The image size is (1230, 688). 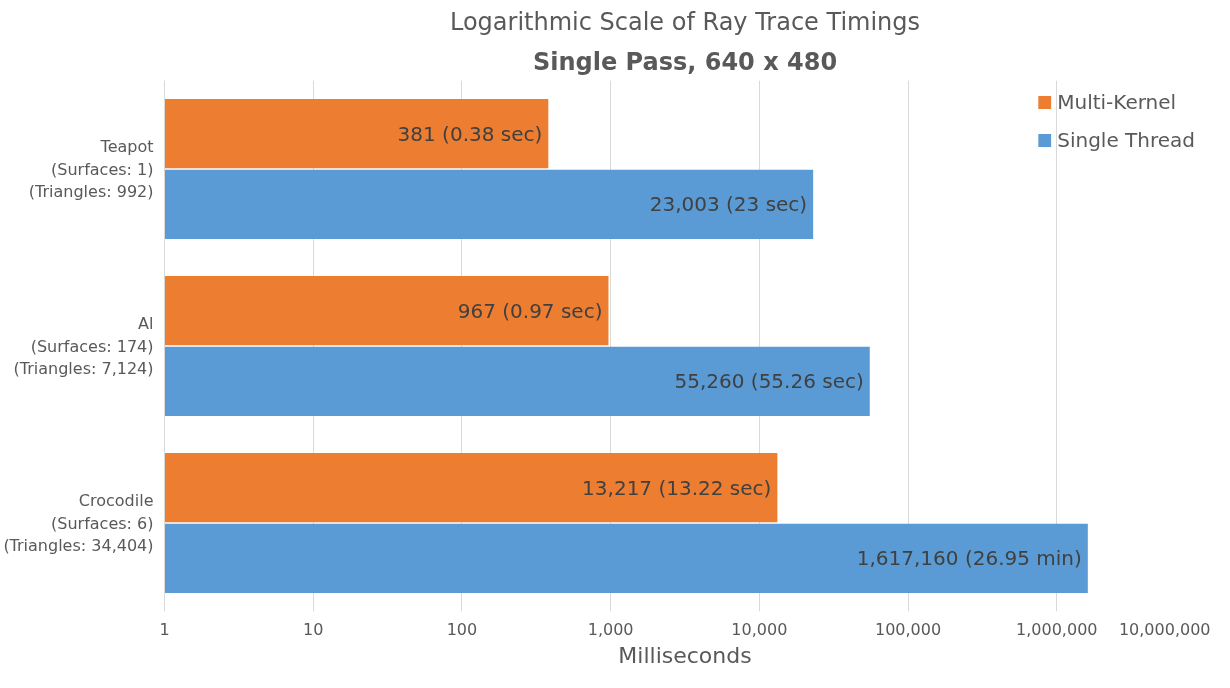 What do you see at coordinates (1126, 140) in the screenshot?
I see `legend-label: Single Thread` at bounding box center [1126, 140].